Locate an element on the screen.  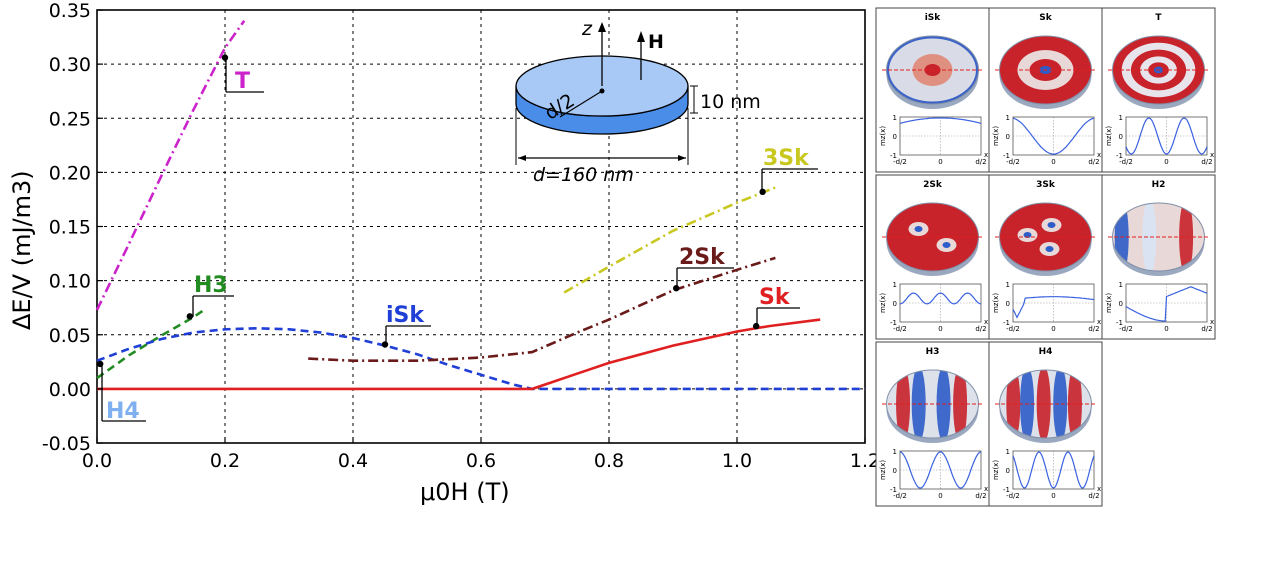
z-label: z is located at coordinates (587, 29).